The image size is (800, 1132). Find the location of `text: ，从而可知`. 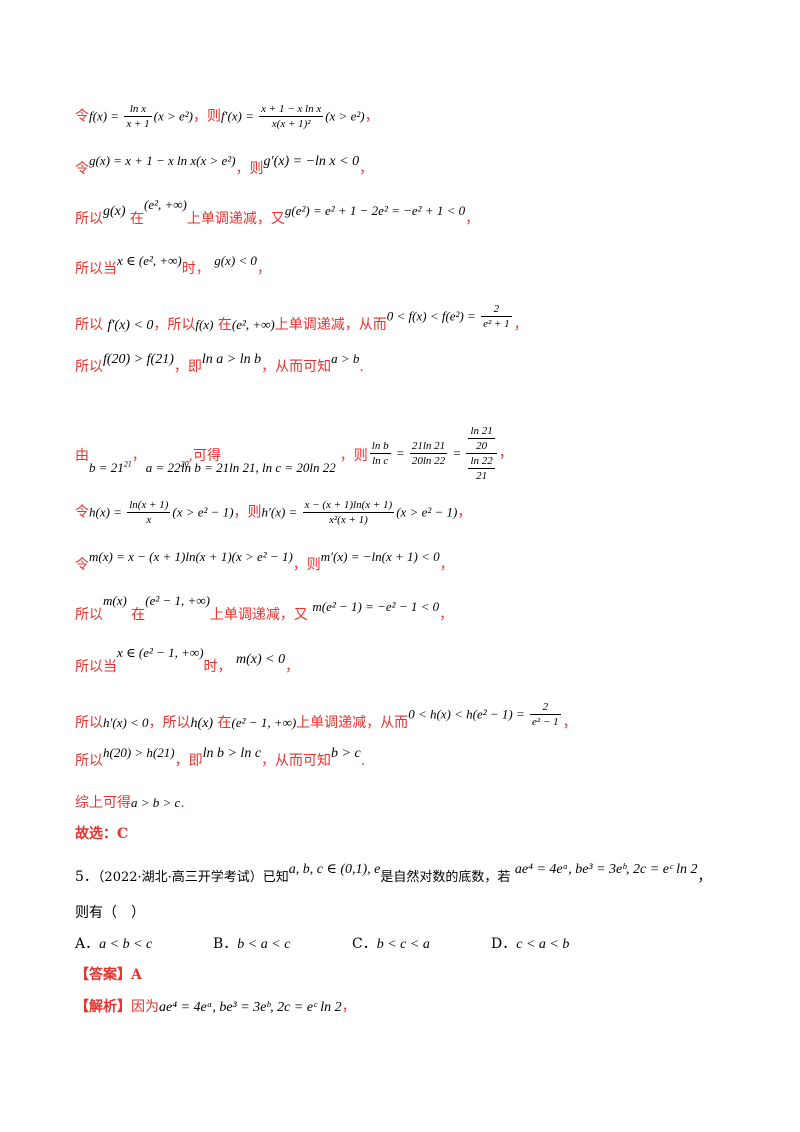

text: ，从而可知 is located at coordinates (296, 761).